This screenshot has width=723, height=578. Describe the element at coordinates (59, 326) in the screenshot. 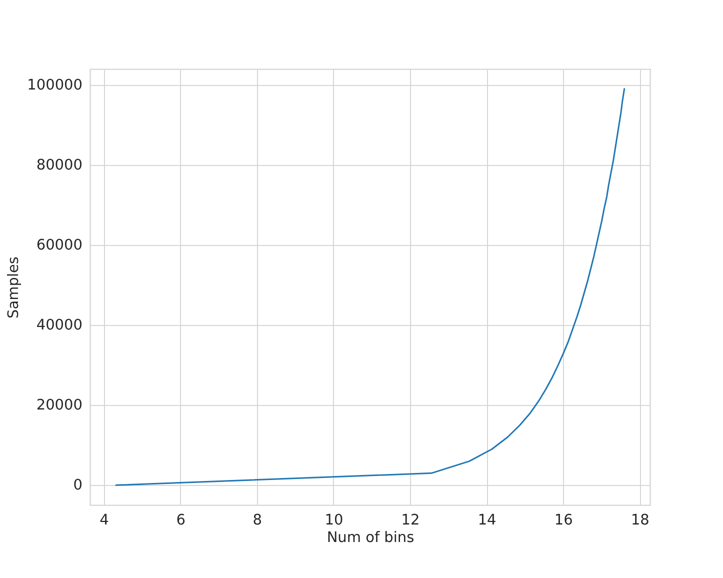

I see `y-tick-label: 40000` at that location.